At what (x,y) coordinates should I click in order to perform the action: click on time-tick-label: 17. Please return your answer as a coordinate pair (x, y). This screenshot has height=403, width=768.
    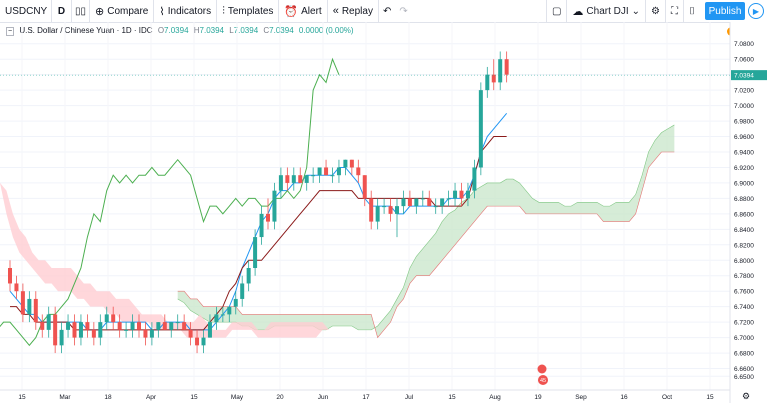
    Looking at the image, I should click on (366, 397).